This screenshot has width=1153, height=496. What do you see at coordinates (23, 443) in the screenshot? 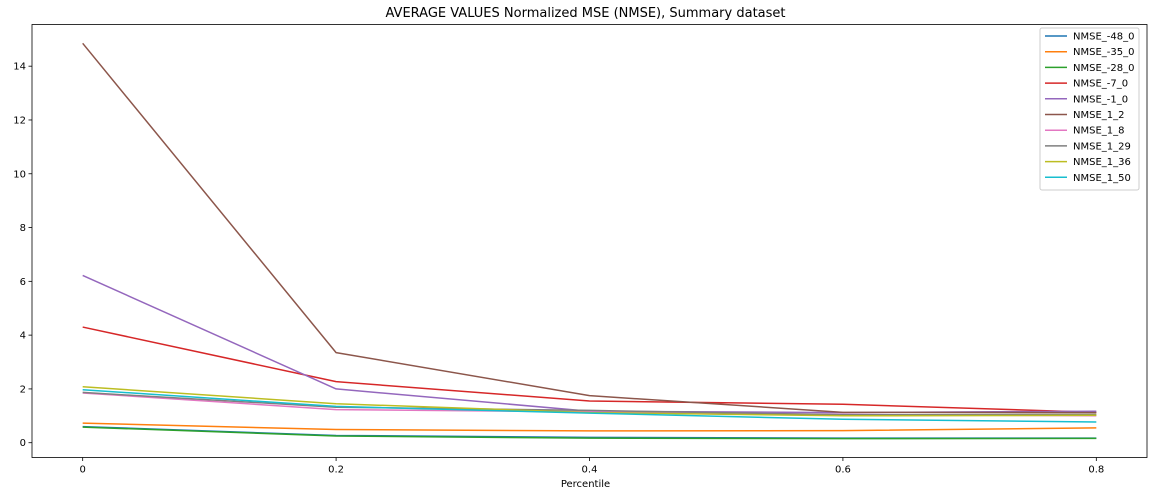
I see `y-tick-label: 0` at bounding box center [23, 443].